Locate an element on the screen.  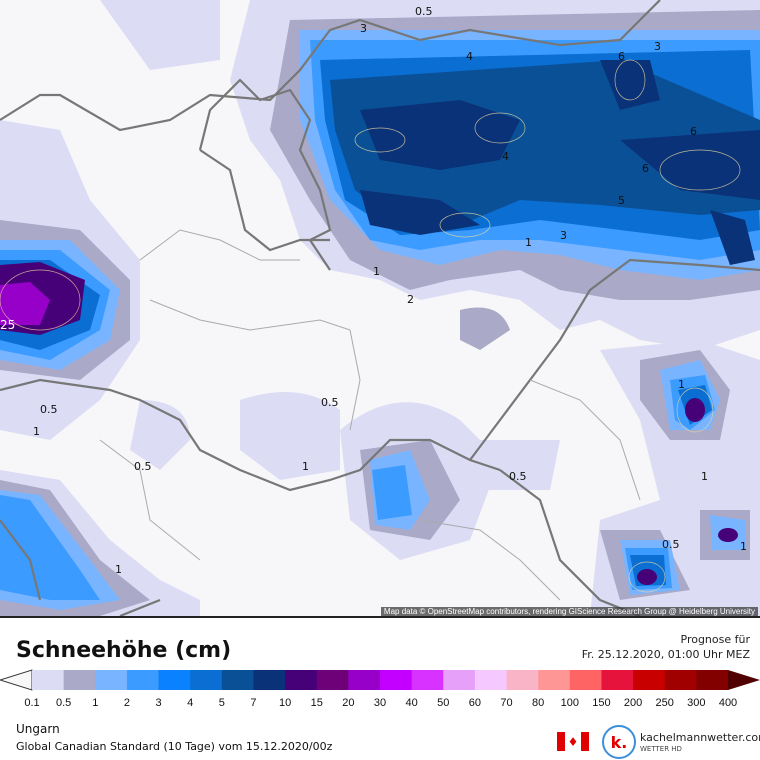
brand-subtitle: WETTER HD is located at coordinates (661, 749).